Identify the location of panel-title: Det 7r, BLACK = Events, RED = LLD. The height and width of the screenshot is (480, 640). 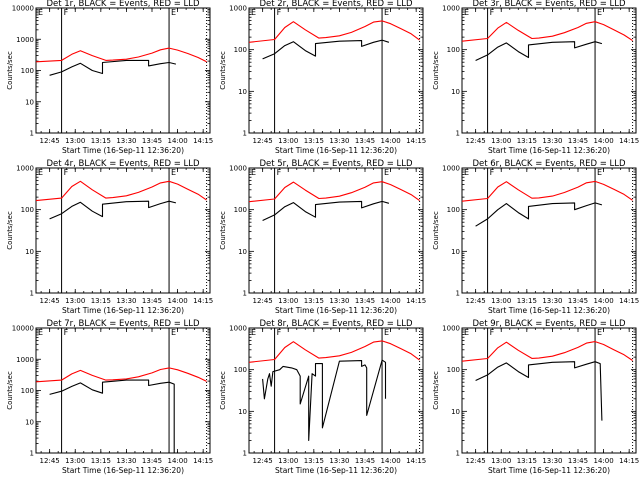
(123, 324).